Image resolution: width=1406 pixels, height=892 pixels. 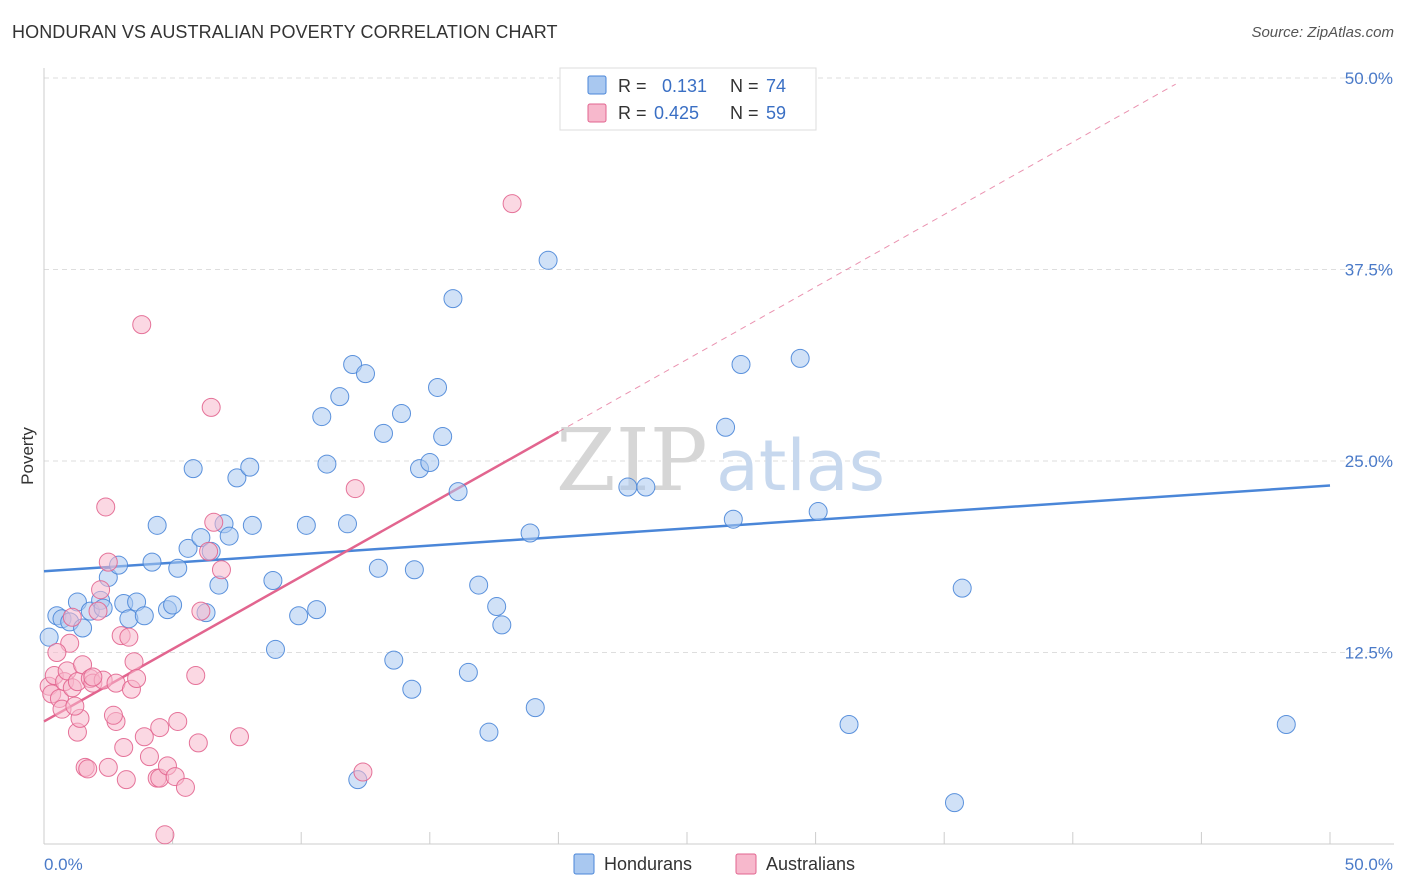 What do you see at coordinates (632, 86) in the screenshot?
I see `r-label-hondurans: R =` at bounding box center [632, 86].